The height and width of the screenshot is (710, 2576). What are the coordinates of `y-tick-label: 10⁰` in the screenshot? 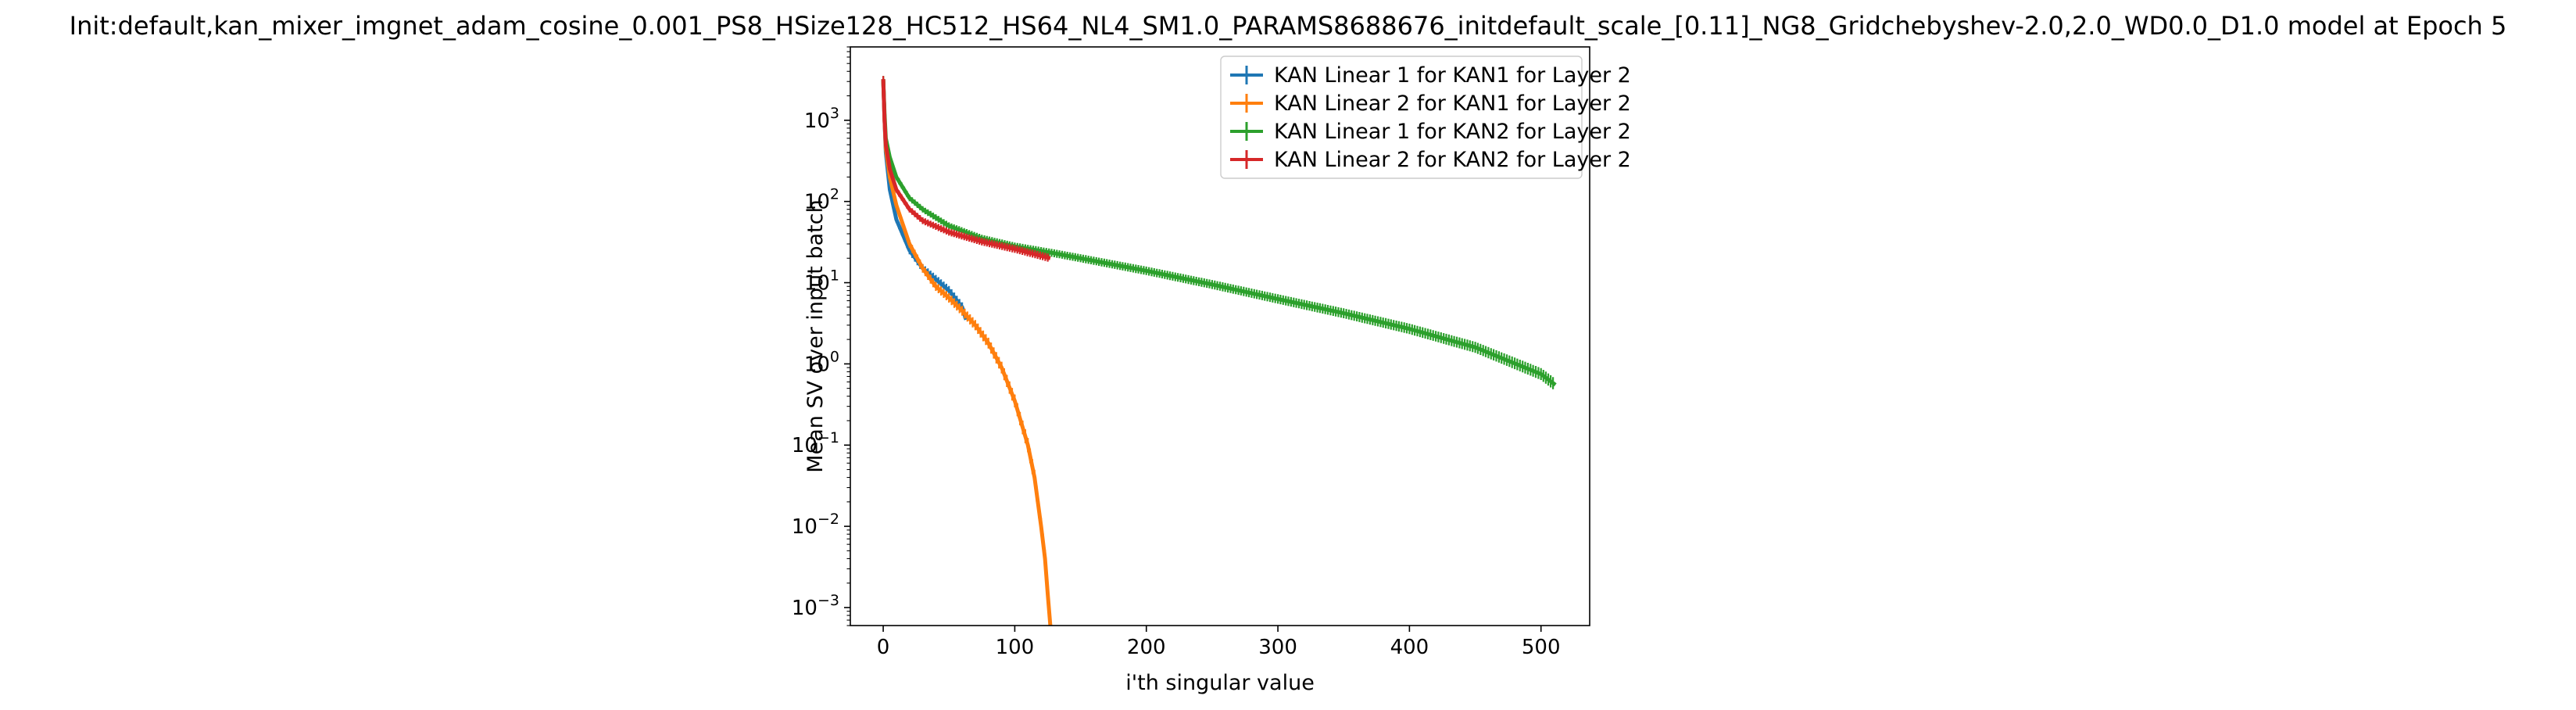 It's located at (821, 362).